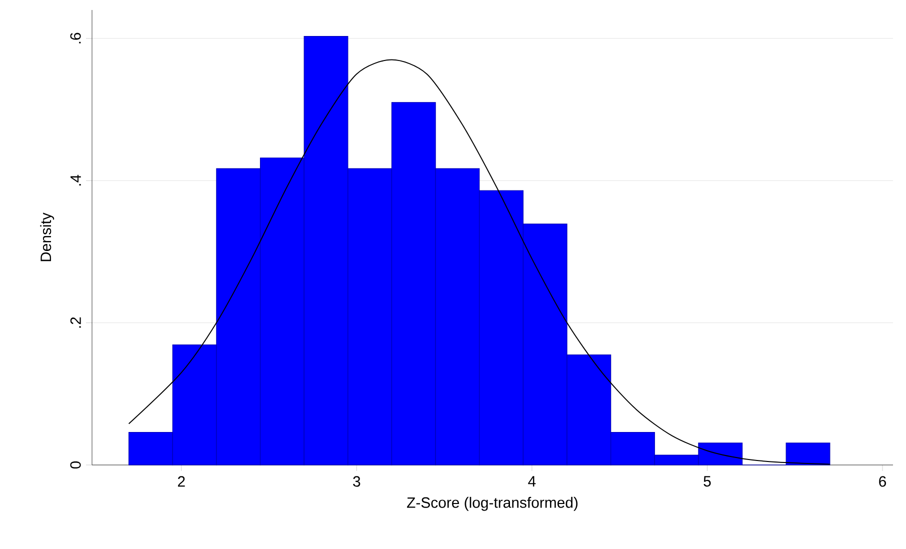 This screenshot has width=906, height=549. I want to click on x-tick-label: 4, so click(532, 481).